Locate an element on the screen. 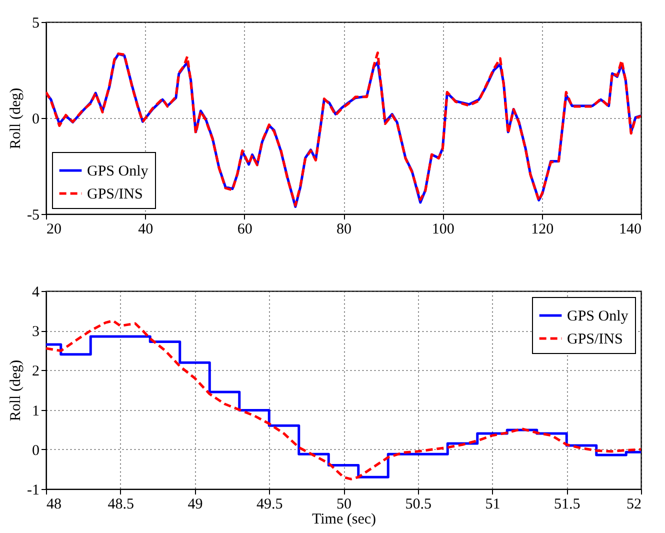 This screenshot has width=665, height=533. x-tick-label: 48.5 is located at coordinates (121, 504).